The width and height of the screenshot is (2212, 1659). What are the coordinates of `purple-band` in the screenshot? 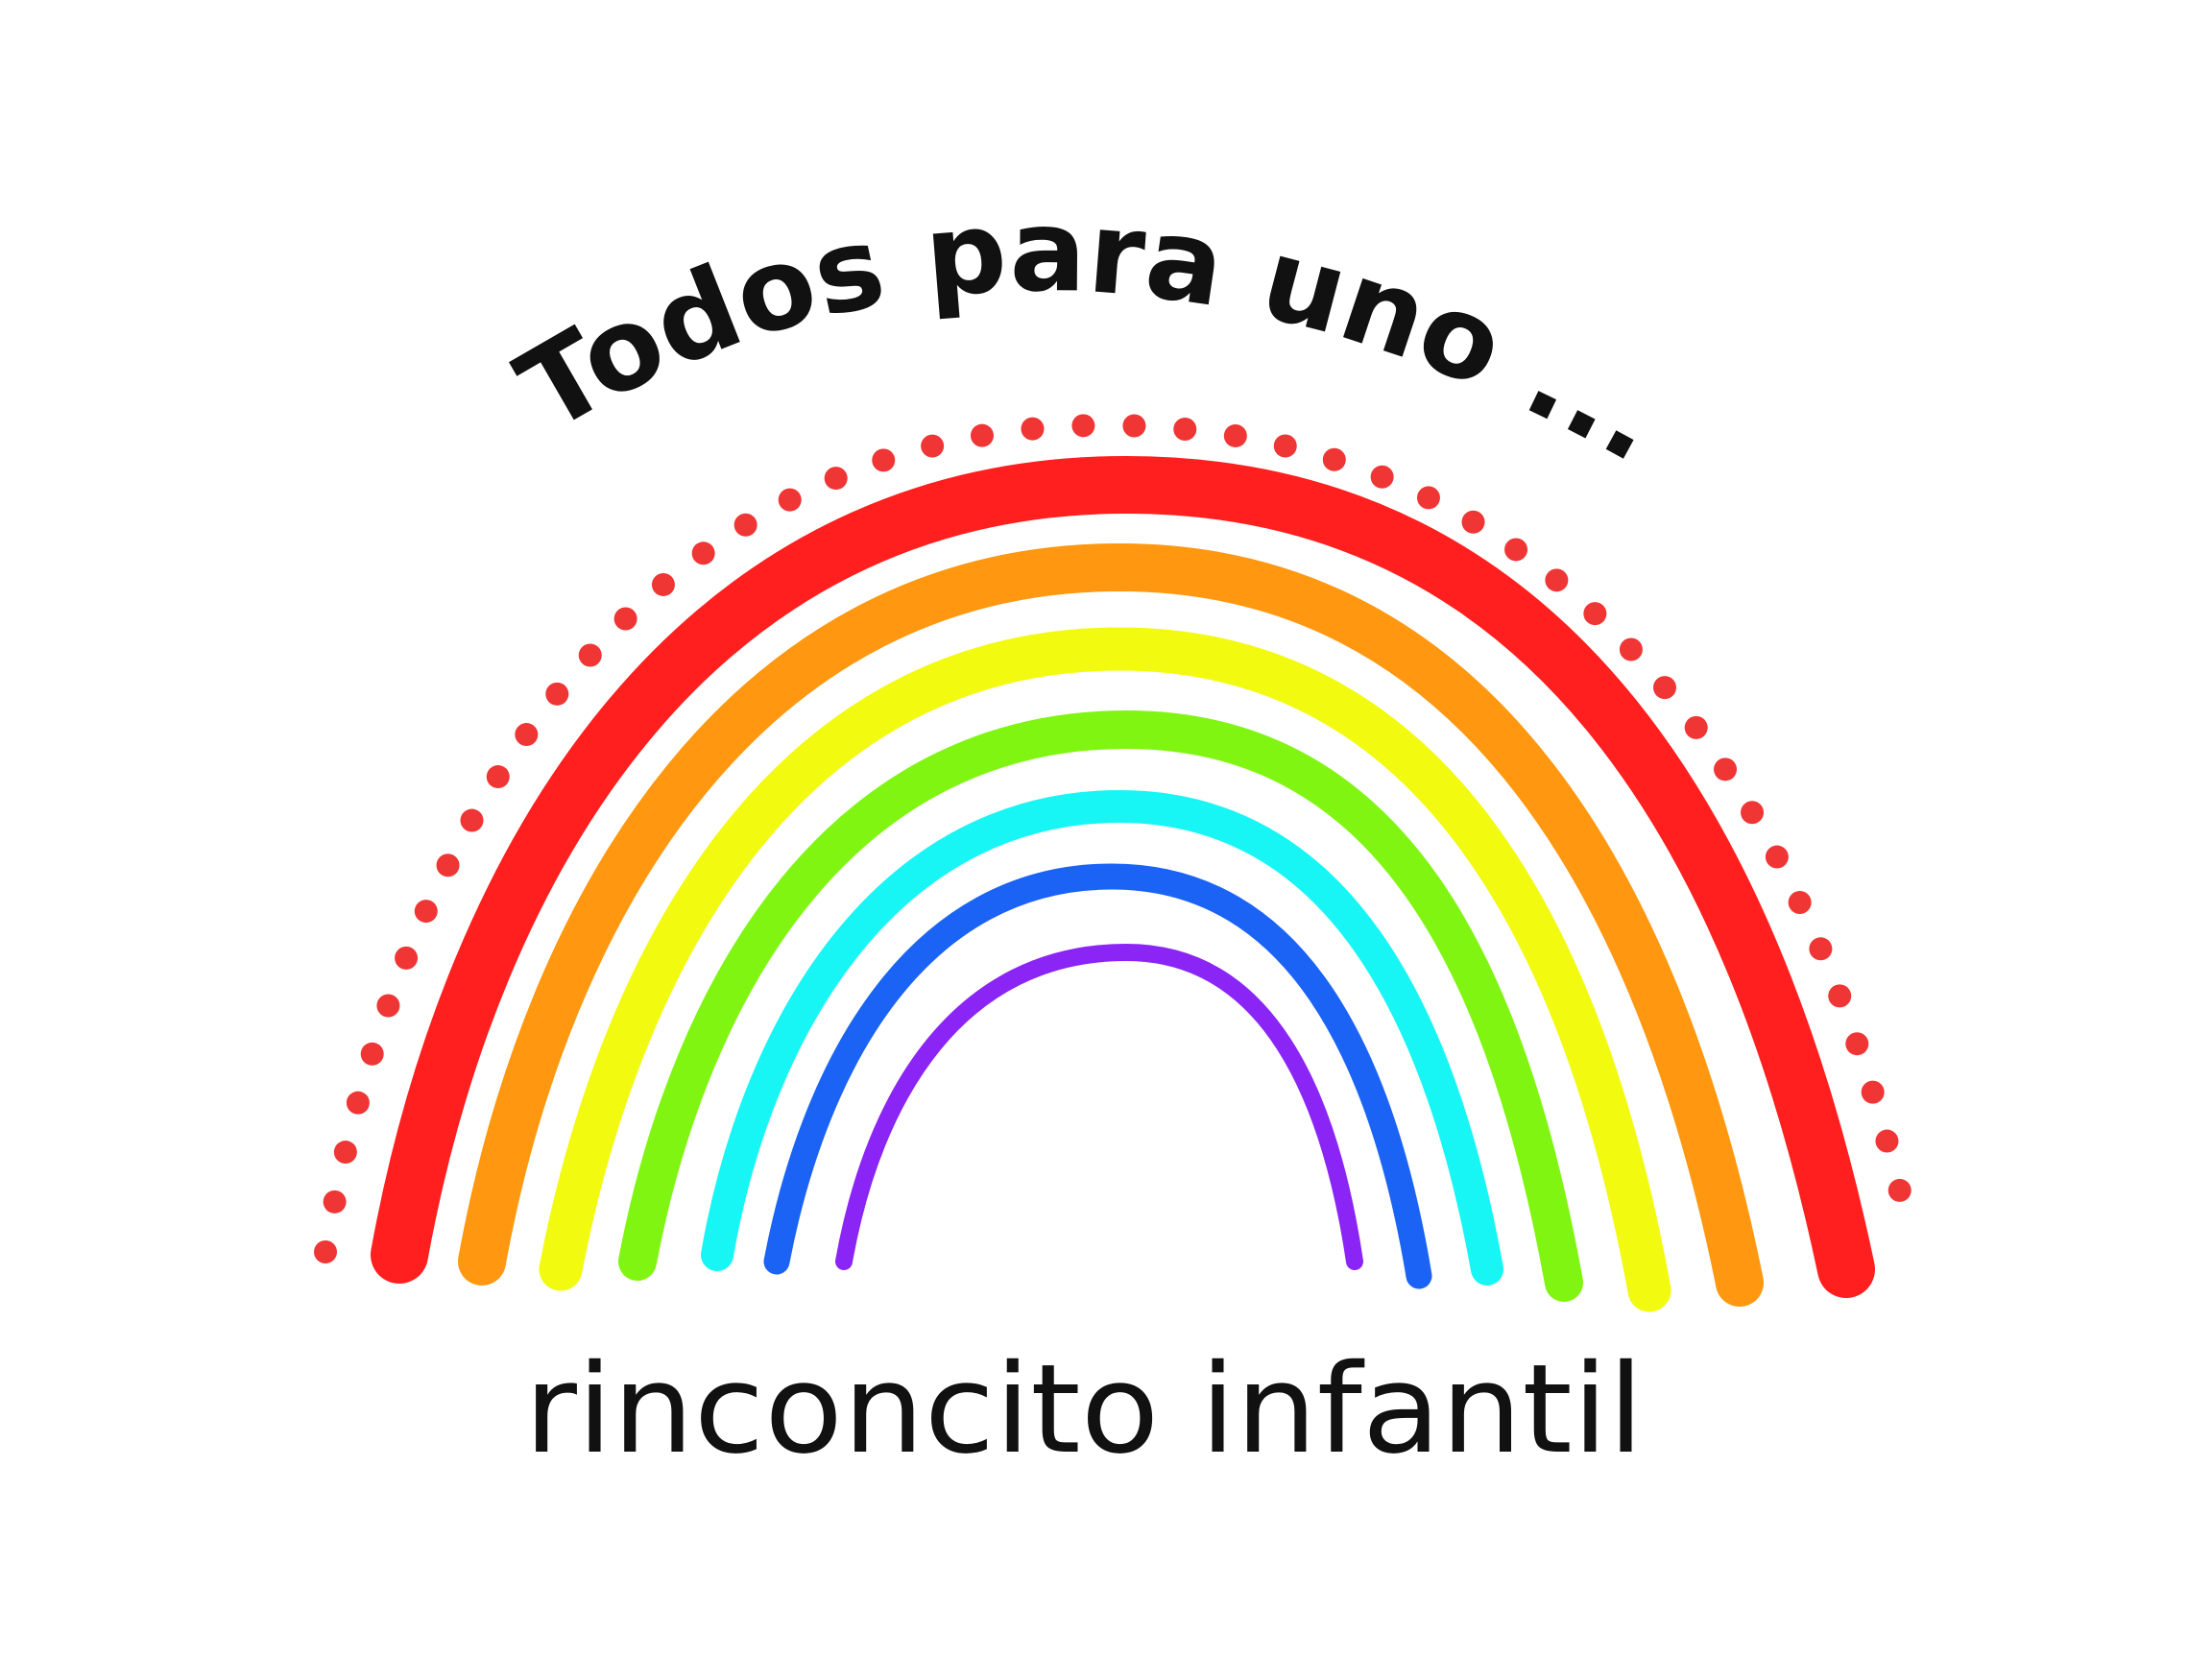 It's located at (1099, 1106).